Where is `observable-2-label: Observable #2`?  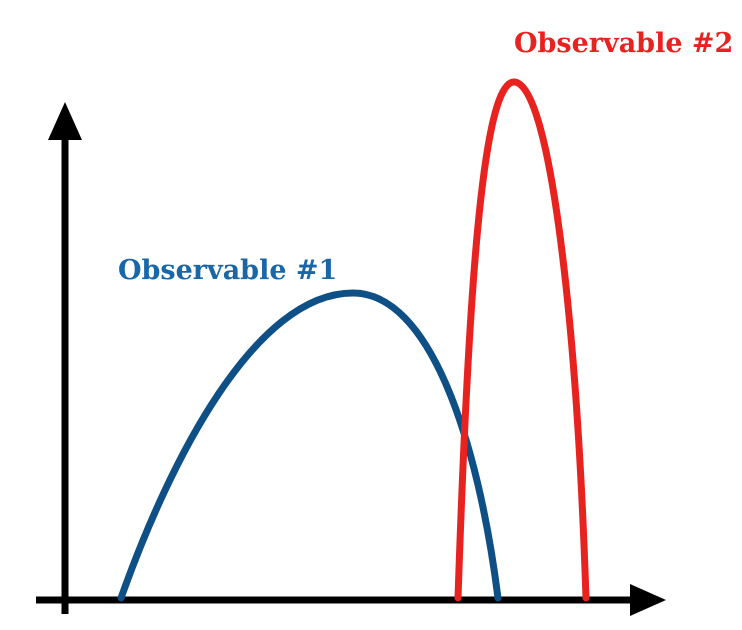 observable-2-label: Observable #2 is located at coordinates (623, 43).